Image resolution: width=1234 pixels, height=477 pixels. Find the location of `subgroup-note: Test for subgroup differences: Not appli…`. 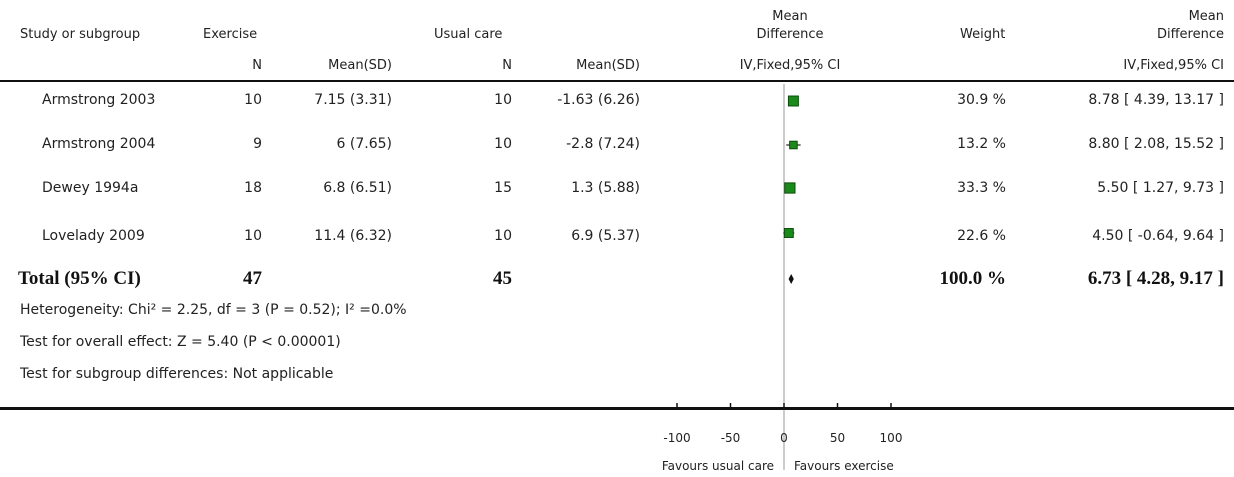

subgroup-note: Test for subgroup differences: Not appli… is located at coordinates (177, 374).